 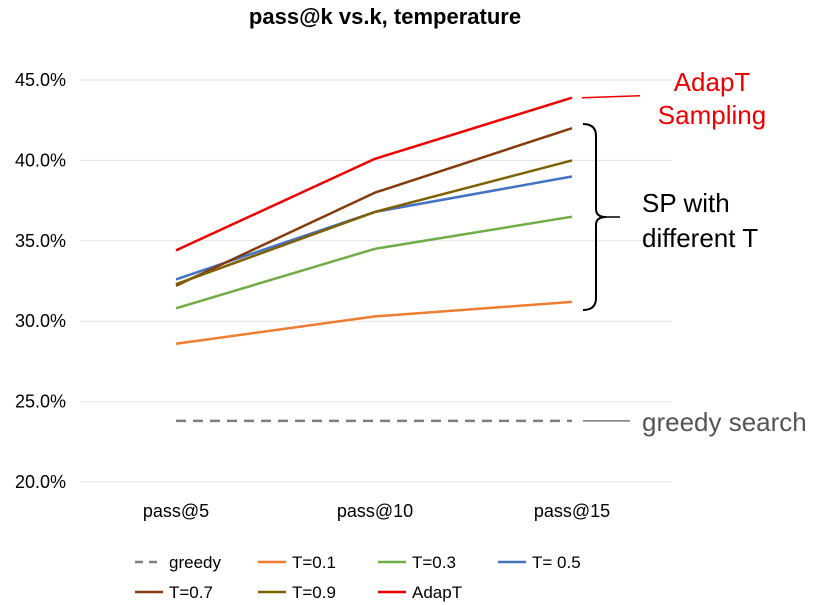 What do you see at coordinates (594, 217) in the screenshot?
I see `sp-bracket` at bounding box center [594, 217].